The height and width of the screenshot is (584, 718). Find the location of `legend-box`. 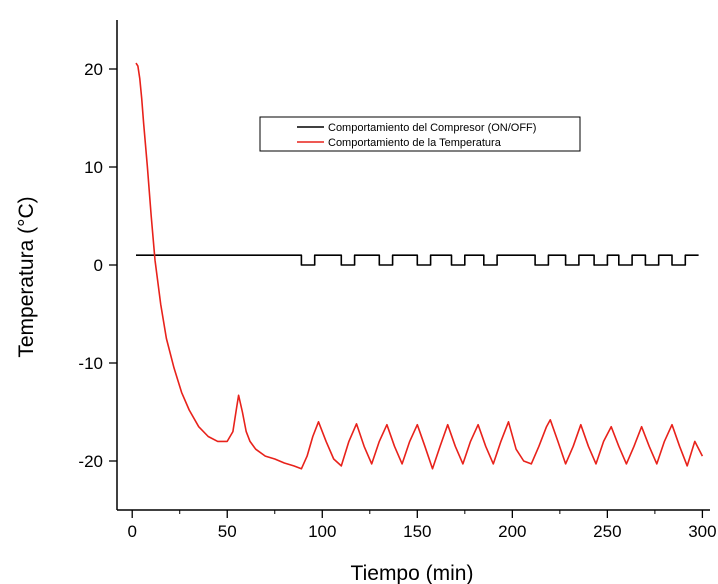

legend-box is located at coordinates (420, 134).